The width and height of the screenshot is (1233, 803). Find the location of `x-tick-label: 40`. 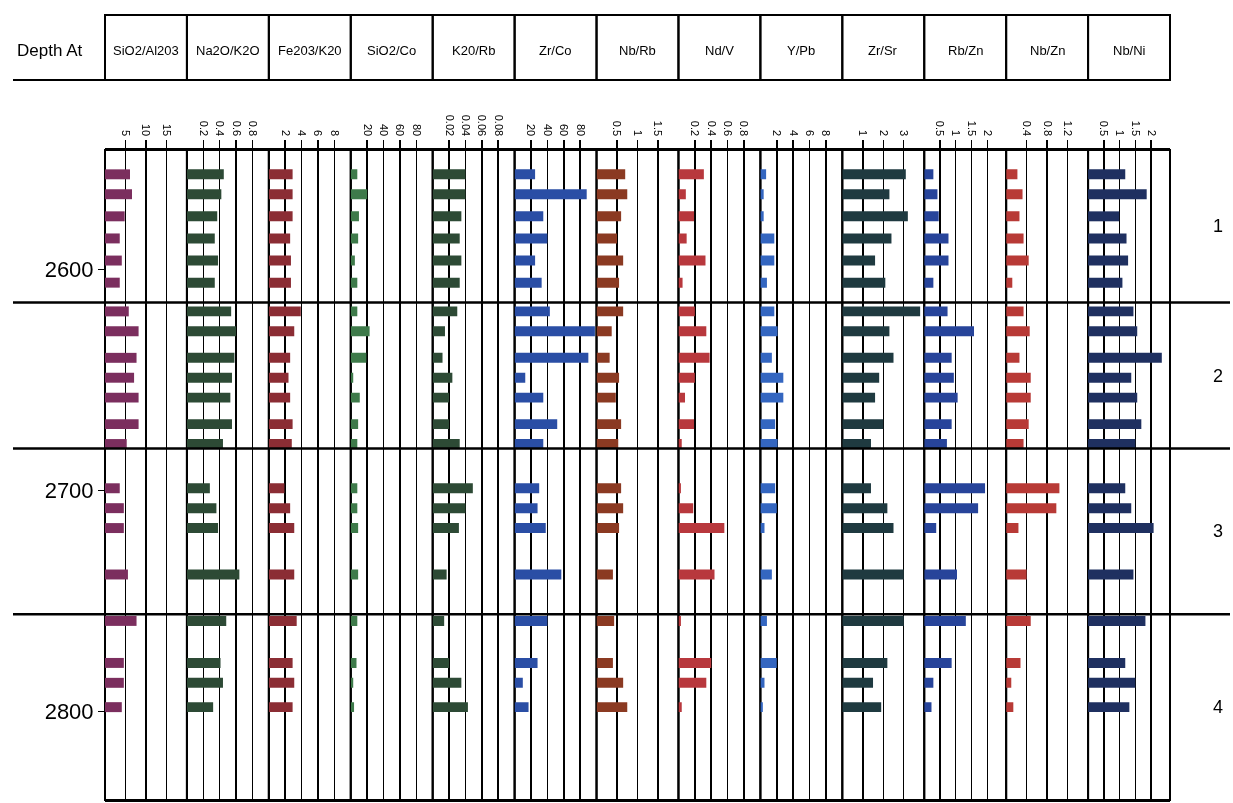

x-tick-label: 40 is located at coordinates (547, 130).